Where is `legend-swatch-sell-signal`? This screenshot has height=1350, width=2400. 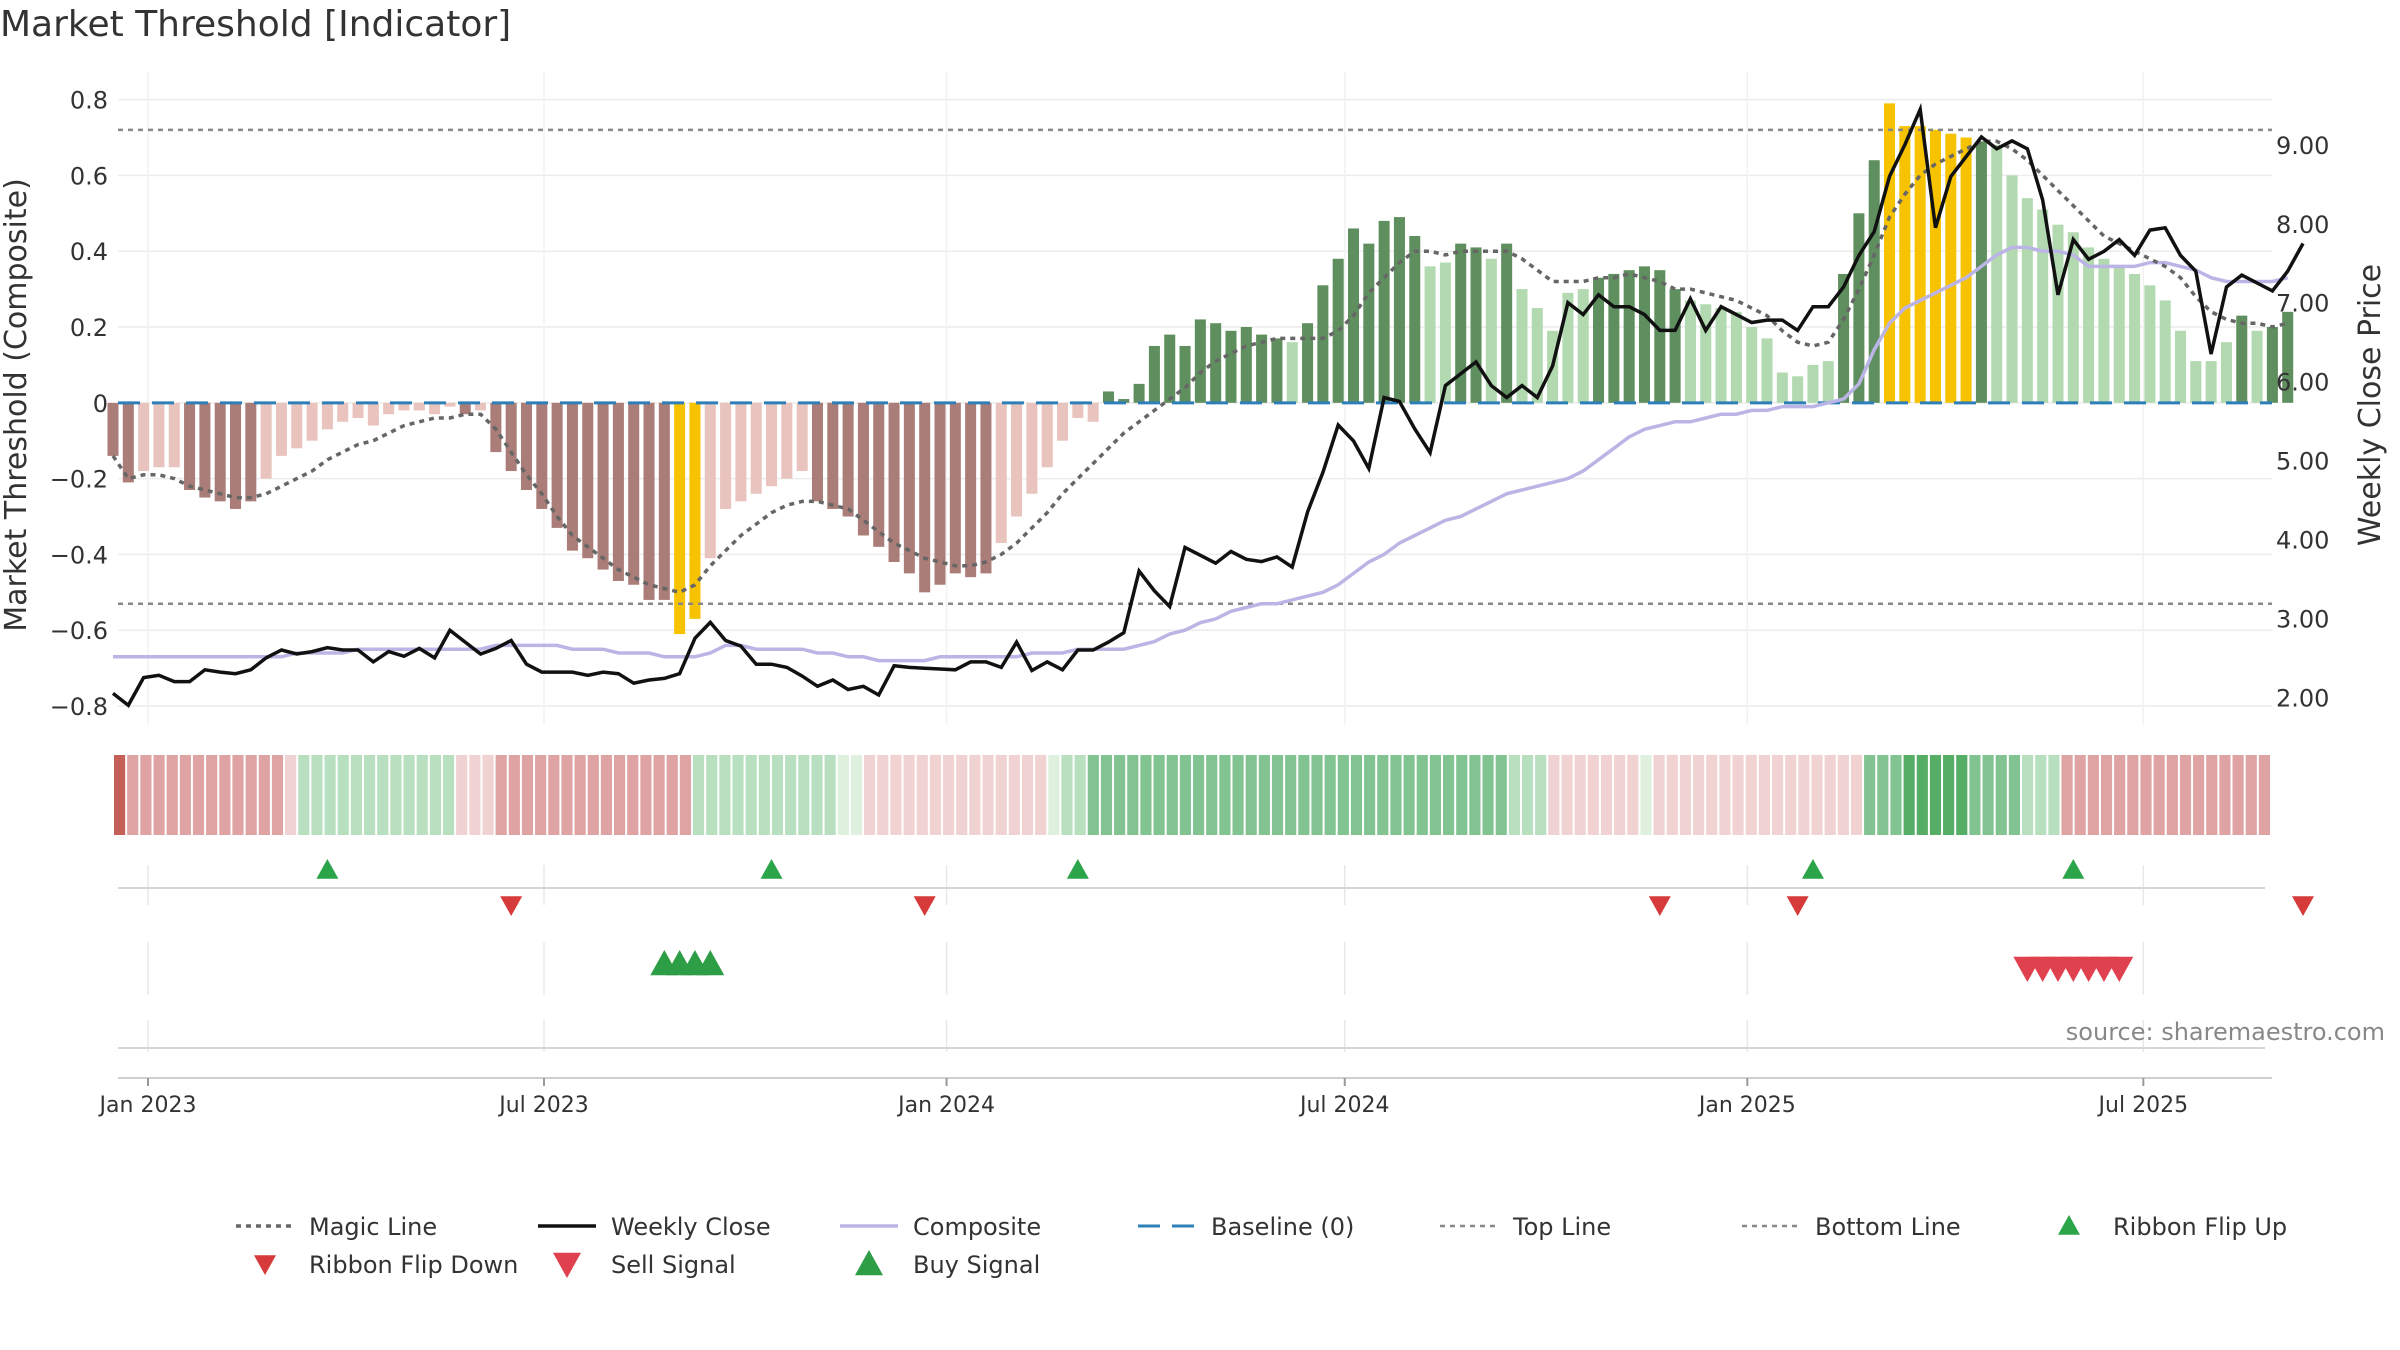
legend-swatch-sell-signal is located at coordinates (567, 1265).